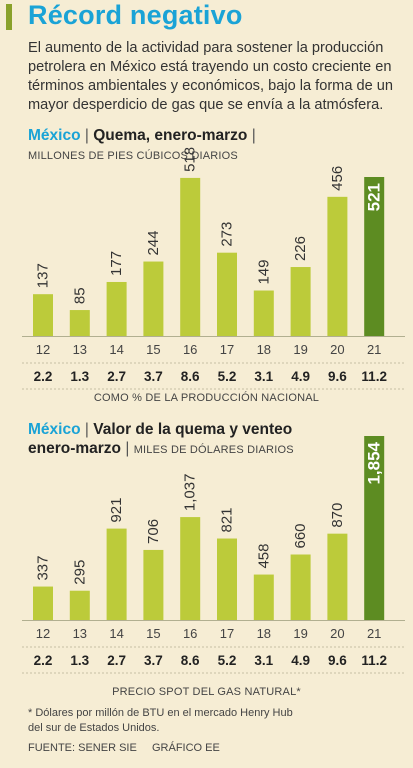 The image size is (413, 768). What do you see at coordinates (300, 248) in the screenshot?
I see `chart1-value-label-19: 226` at bounding box center [300, 248].